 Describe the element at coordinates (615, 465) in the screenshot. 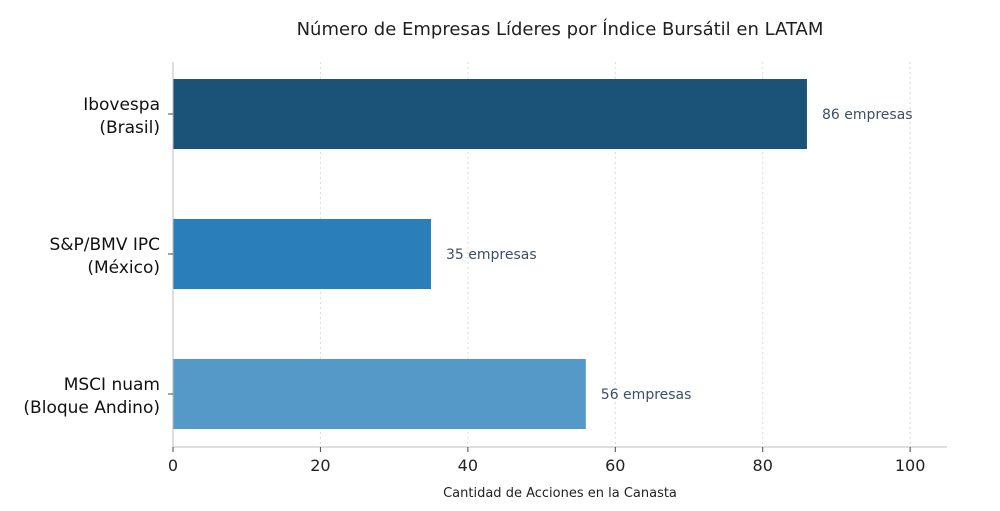

I see `x-tick-label: 60` at that location.